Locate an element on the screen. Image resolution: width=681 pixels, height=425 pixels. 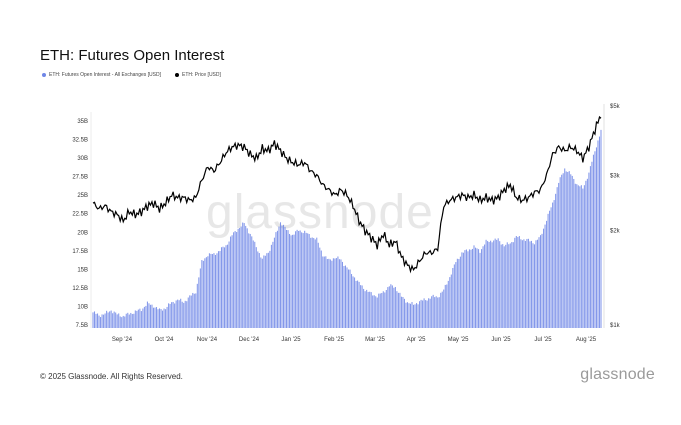
x-tick-label: Oct '24 is located at coordinates (164, 340).